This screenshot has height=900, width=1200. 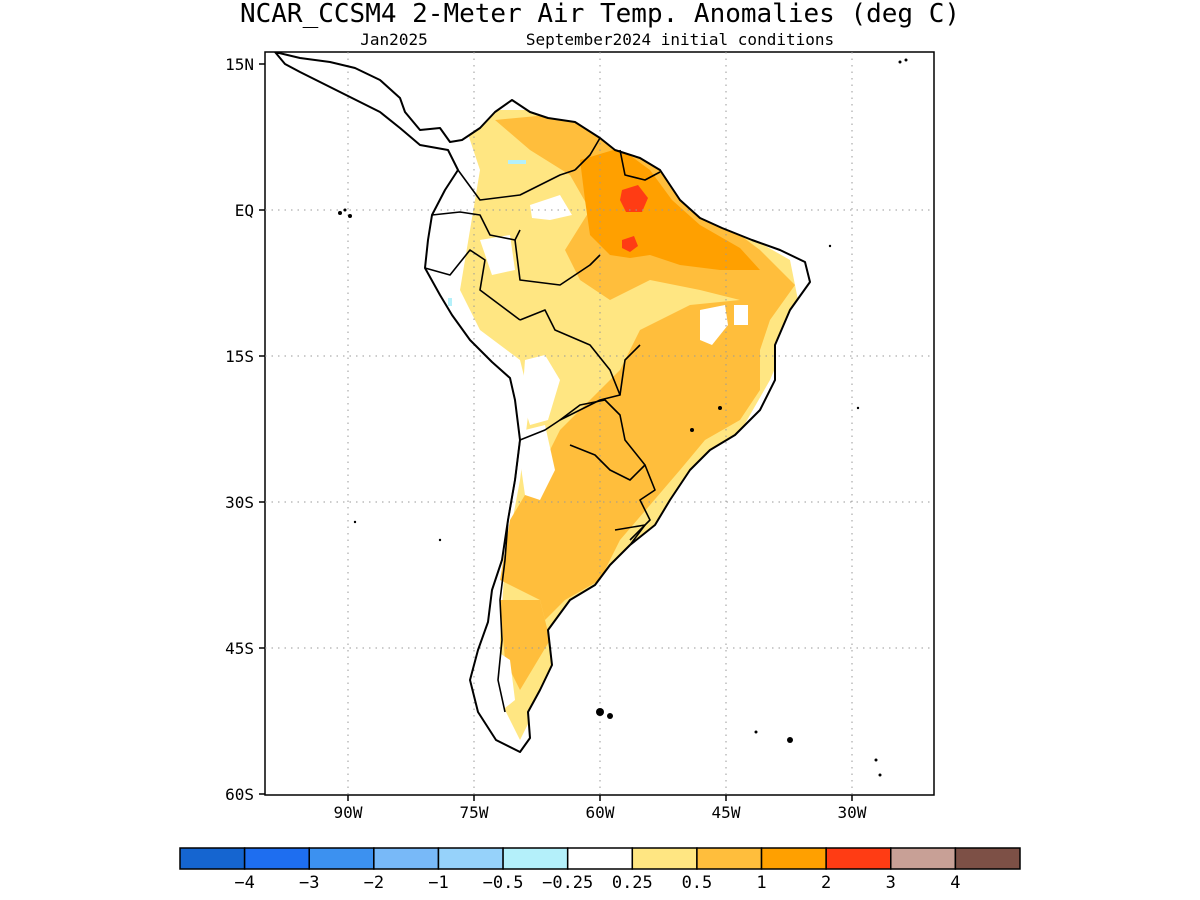 I want to click on lat-label: 15N, so click(x=239, y=64).